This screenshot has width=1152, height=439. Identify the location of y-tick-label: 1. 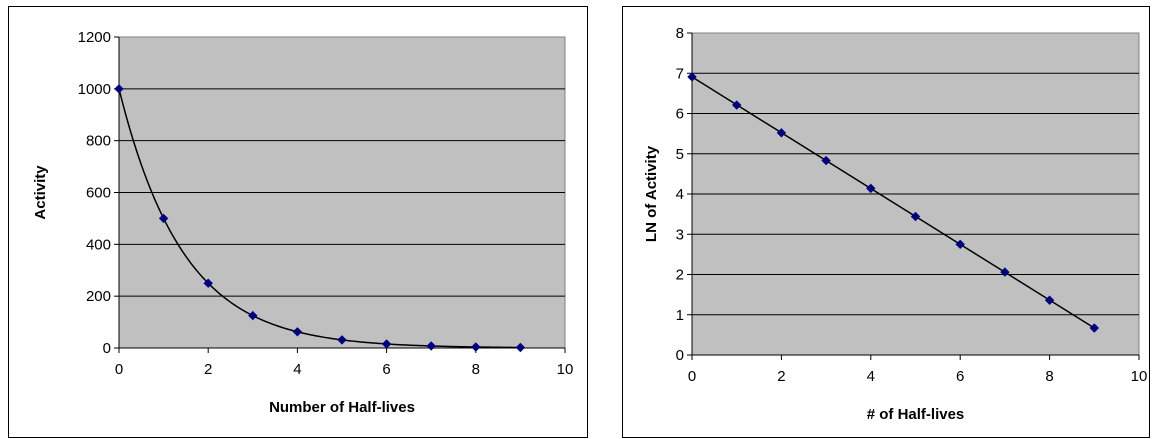
(680, 315).